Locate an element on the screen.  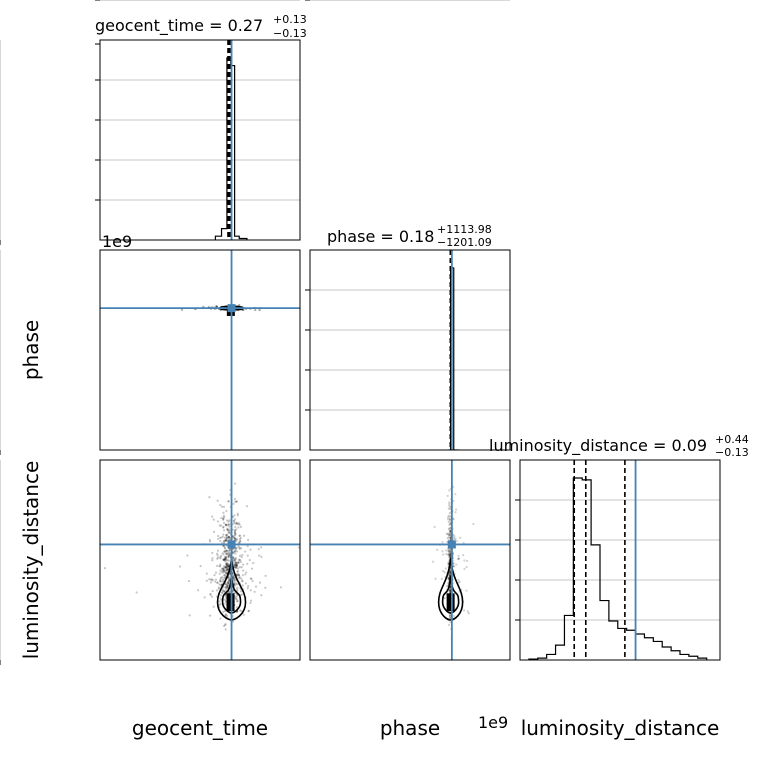
scatter-phase-distance is located at coordinates (453, 562).